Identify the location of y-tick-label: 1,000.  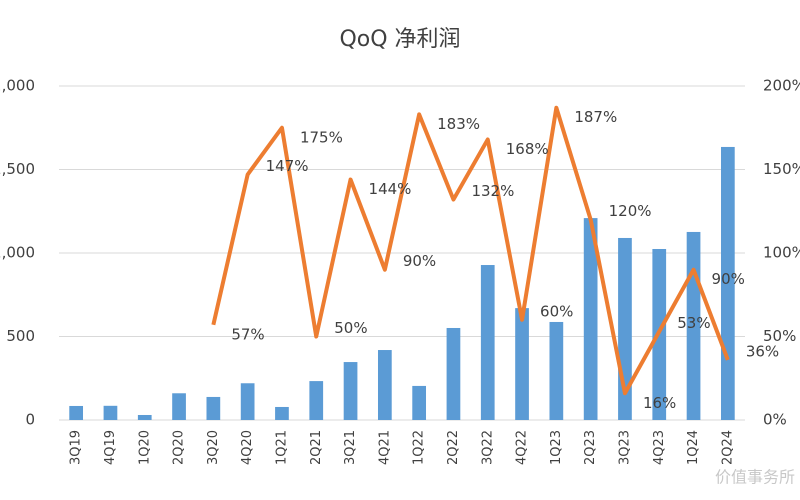
(17, 253).